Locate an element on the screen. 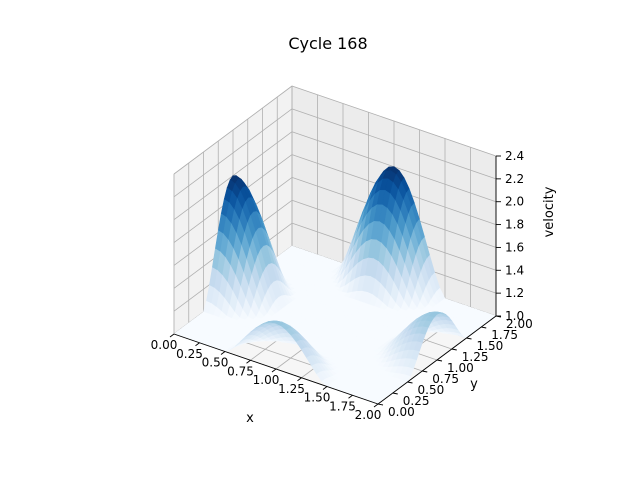 The image size is (640, 480). chart-title: Cycle 168 is located at coordinates (327, 43).